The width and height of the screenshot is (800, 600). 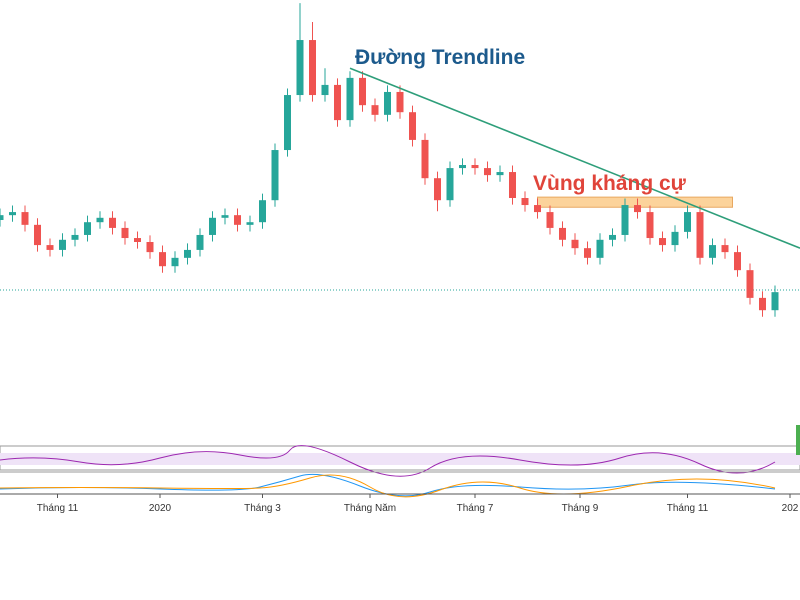 I want to click on x-tick-label: 202, so click(x=790, y=508).